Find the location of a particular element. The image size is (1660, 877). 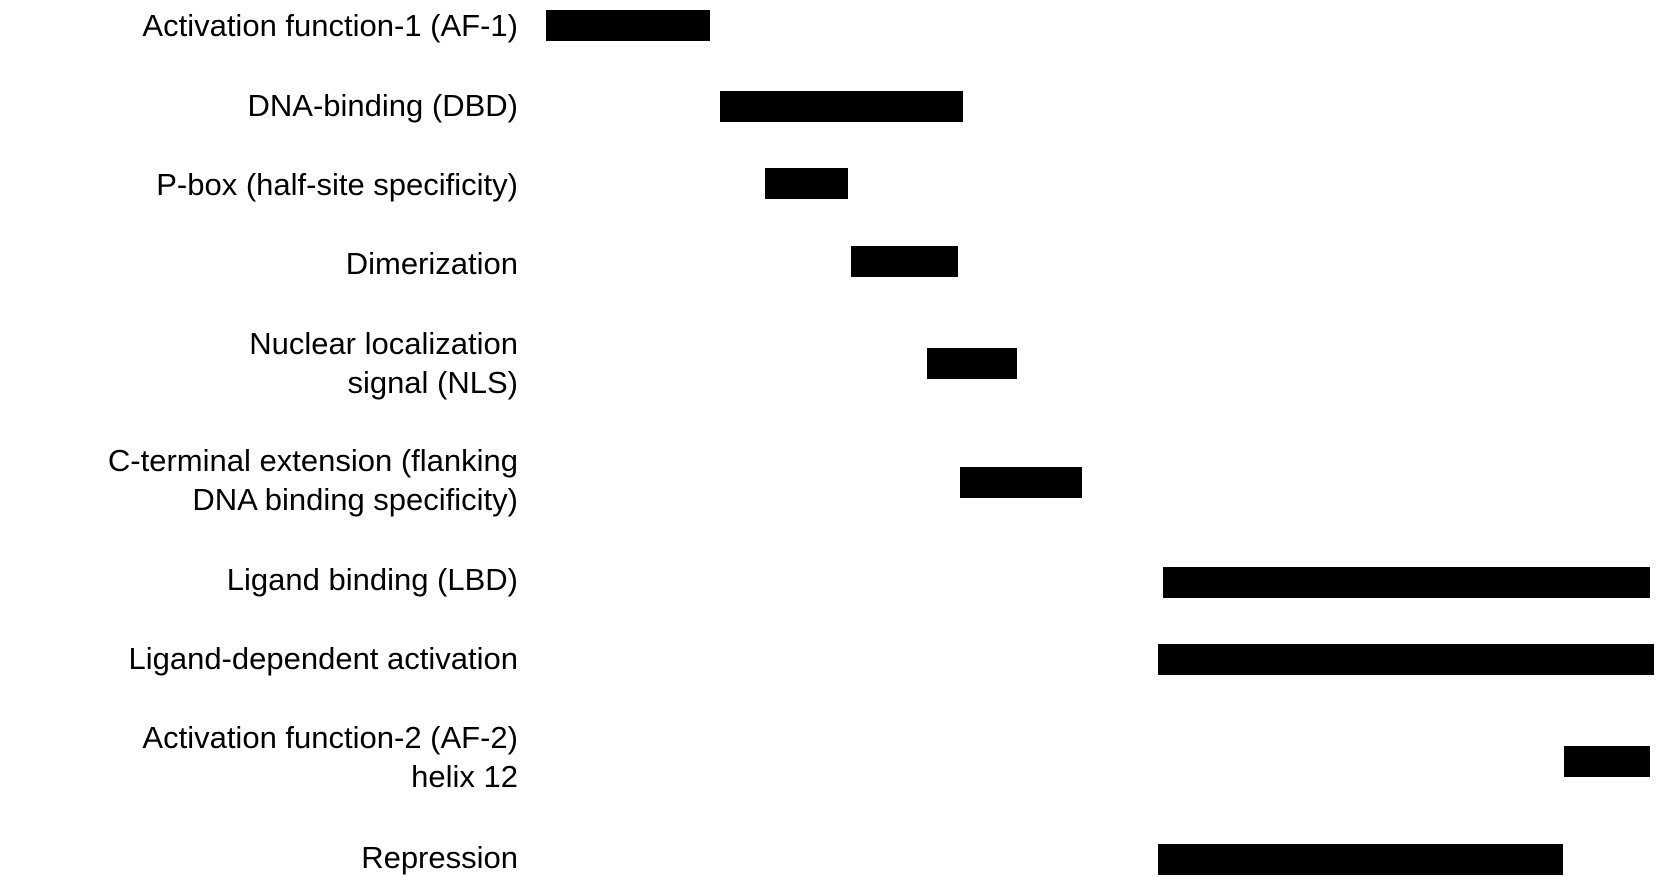

domain-label: Activation function-1 (AF-1) is located at coordinates (330, 25).